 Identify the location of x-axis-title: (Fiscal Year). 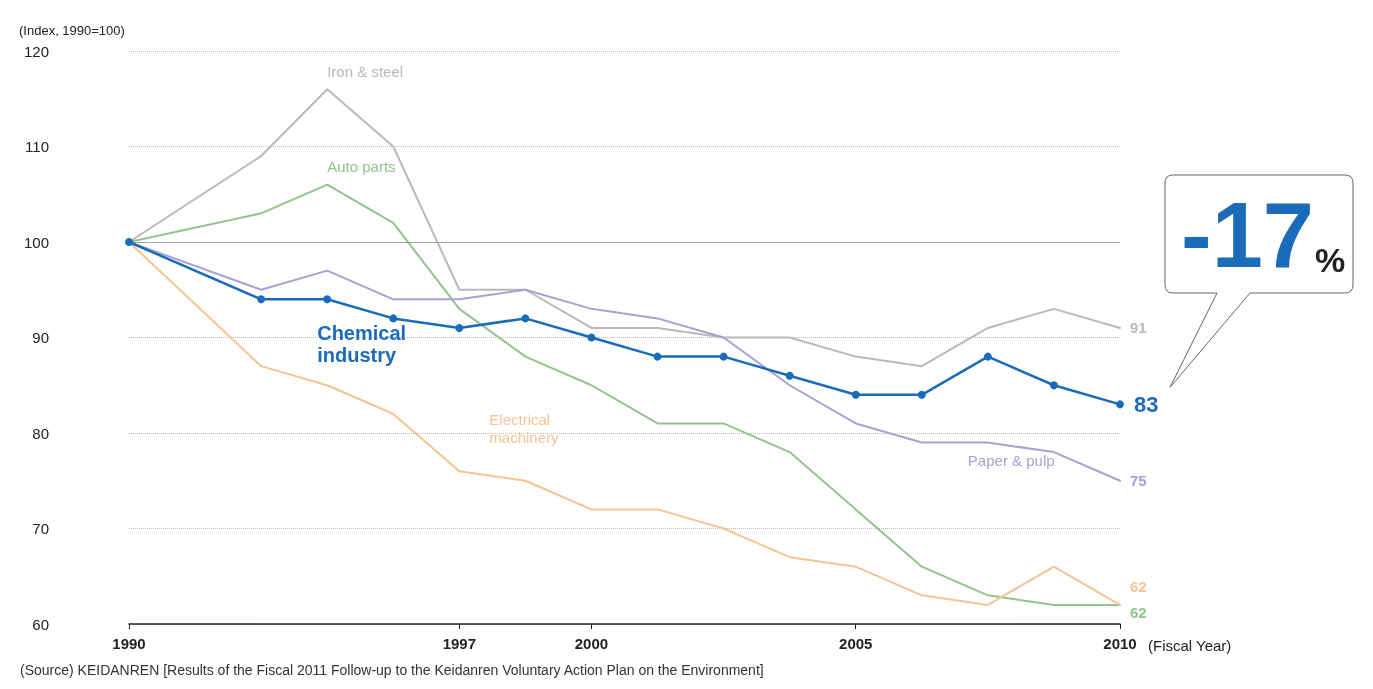
(1190, 645).